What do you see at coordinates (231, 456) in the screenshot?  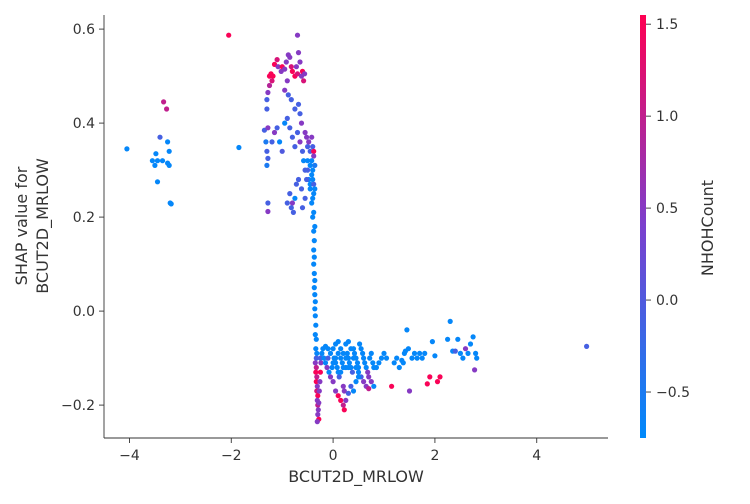 I see `x-tick-label: −2` at bounding box center [231, 456].